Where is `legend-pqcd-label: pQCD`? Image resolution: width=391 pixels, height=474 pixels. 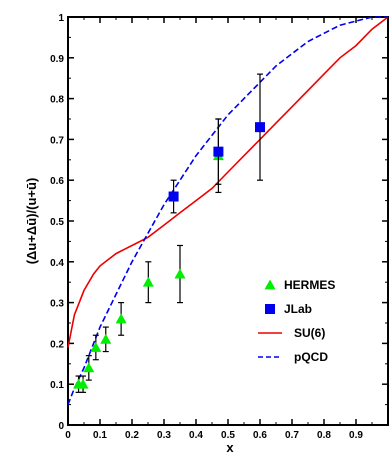
legend-pqcd-label: pQCD is located at coordinates (311, 357).